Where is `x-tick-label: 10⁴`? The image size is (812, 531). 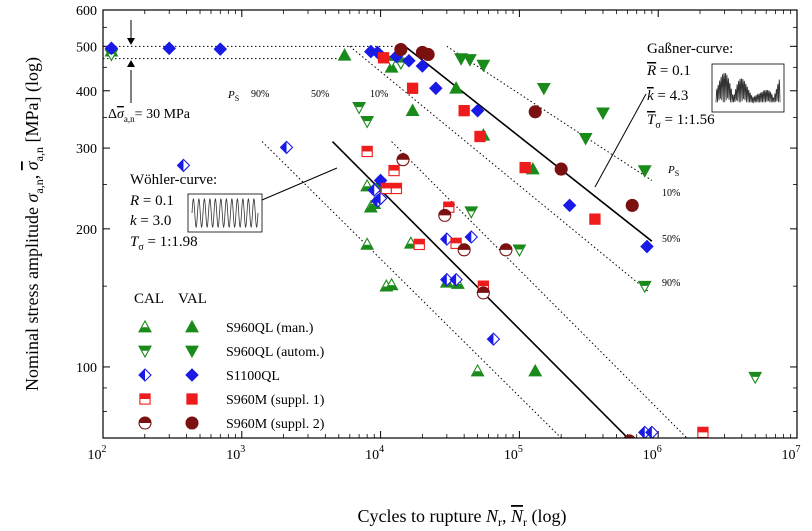 x-tick-label: 10⁴ is located at coordinates (374, 453).